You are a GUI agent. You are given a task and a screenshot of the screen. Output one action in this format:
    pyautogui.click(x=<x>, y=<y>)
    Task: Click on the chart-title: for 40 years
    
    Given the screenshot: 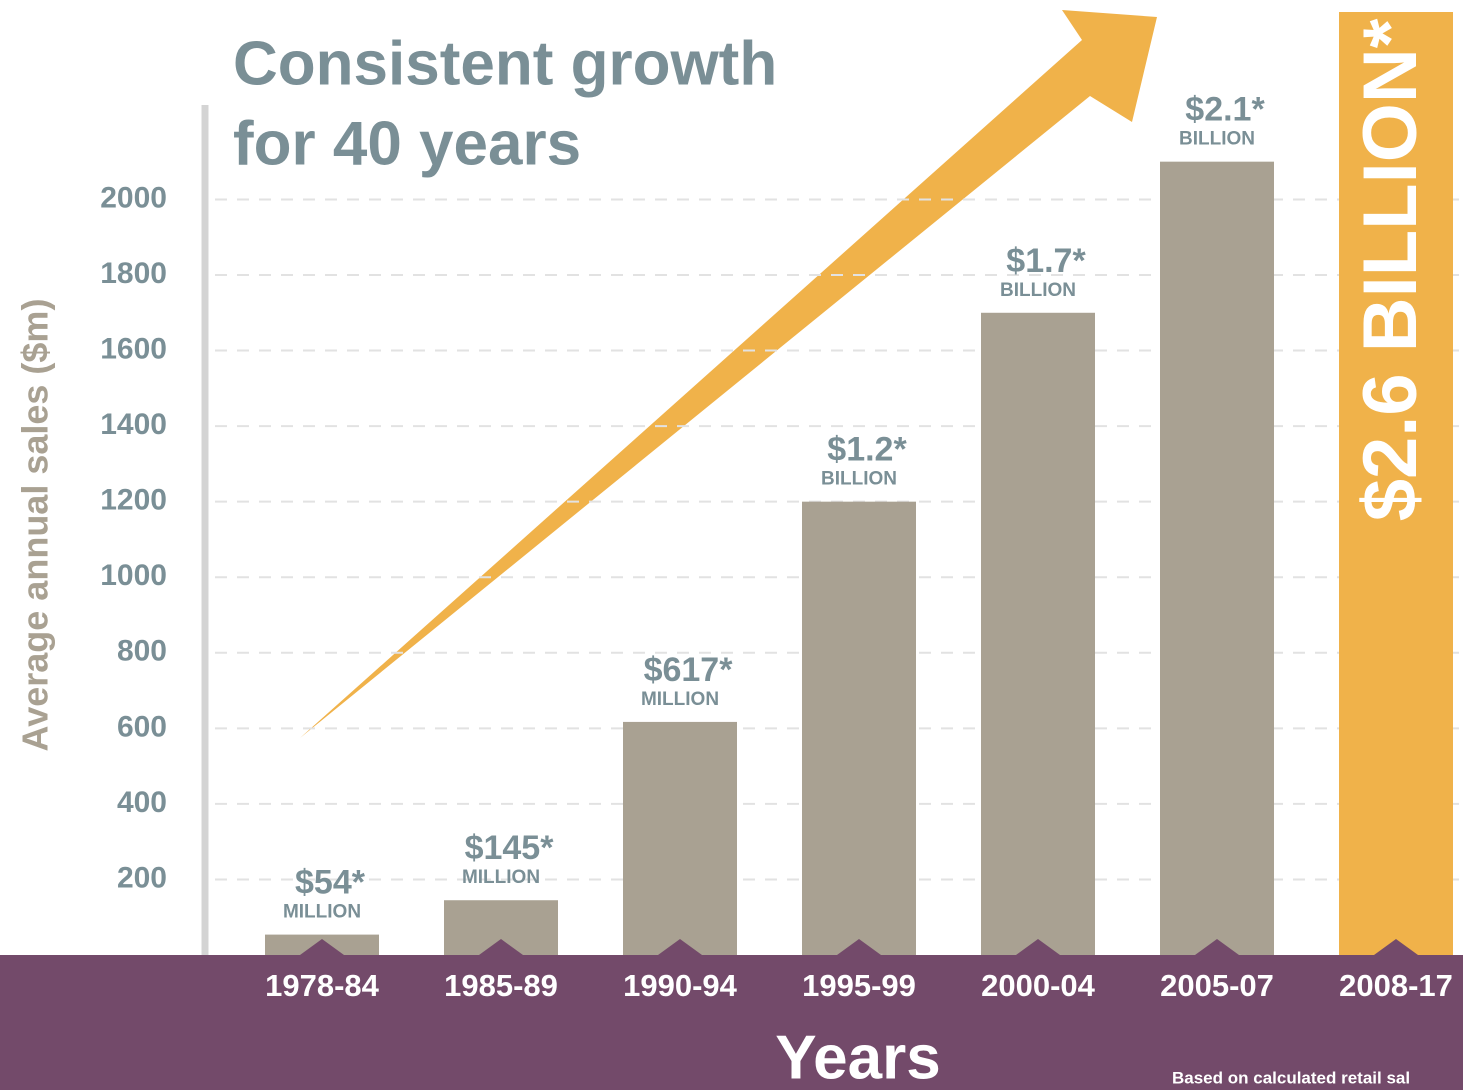 What is the action you would take?
    pyautogui.click(x=407, y=143)
    